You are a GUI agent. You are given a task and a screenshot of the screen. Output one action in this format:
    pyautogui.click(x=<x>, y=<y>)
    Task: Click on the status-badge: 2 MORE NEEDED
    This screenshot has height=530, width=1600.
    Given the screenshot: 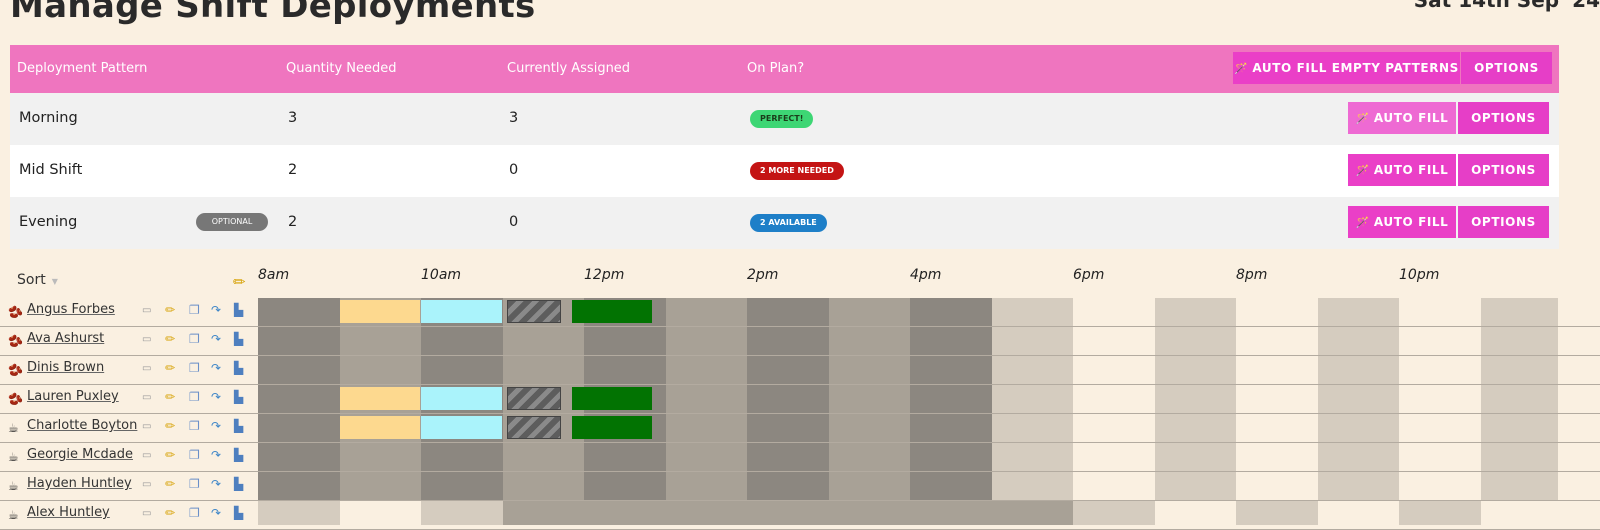 What is the action you would take?
    pyautogui.click(x=797, y=171)
    